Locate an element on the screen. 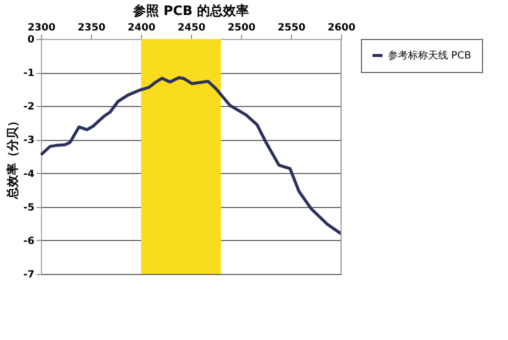 The image size is (508, 340). x-tick-label: 2300 is located at coordinates (42, 28).